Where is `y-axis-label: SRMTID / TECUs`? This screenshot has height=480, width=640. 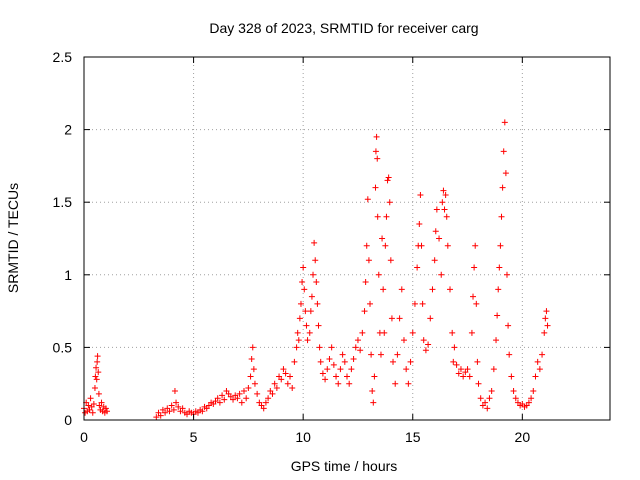 y-axis-label: SRMTID / TECUs is located at coordinates (13, 238).